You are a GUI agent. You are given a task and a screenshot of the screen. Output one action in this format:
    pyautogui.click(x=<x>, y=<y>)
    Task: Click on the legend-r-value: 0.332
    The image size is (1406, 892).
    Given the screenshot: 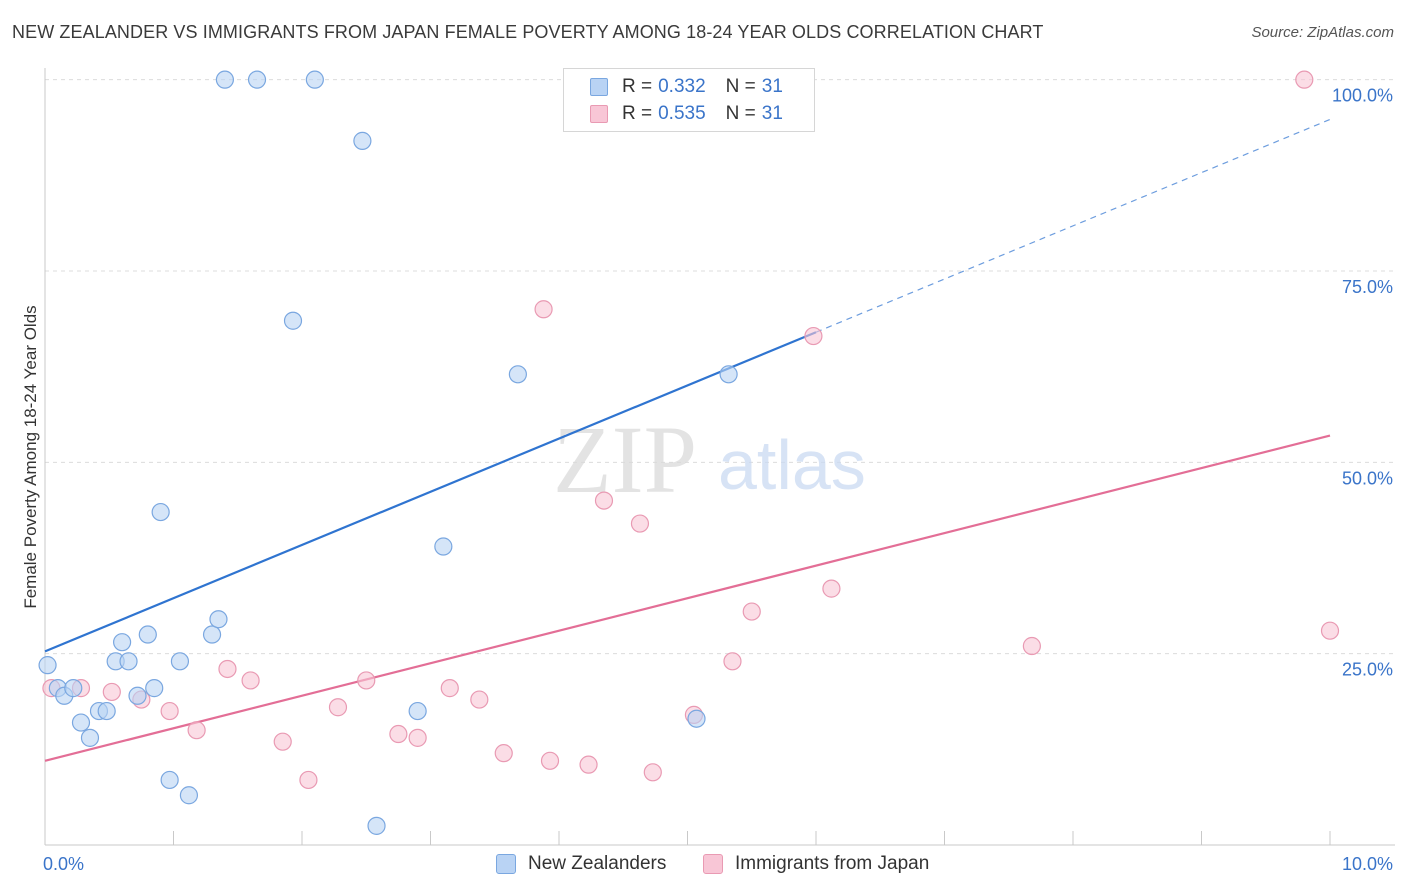 What is the action you would take?
    pyautogui.click(x=682, y=86)
    